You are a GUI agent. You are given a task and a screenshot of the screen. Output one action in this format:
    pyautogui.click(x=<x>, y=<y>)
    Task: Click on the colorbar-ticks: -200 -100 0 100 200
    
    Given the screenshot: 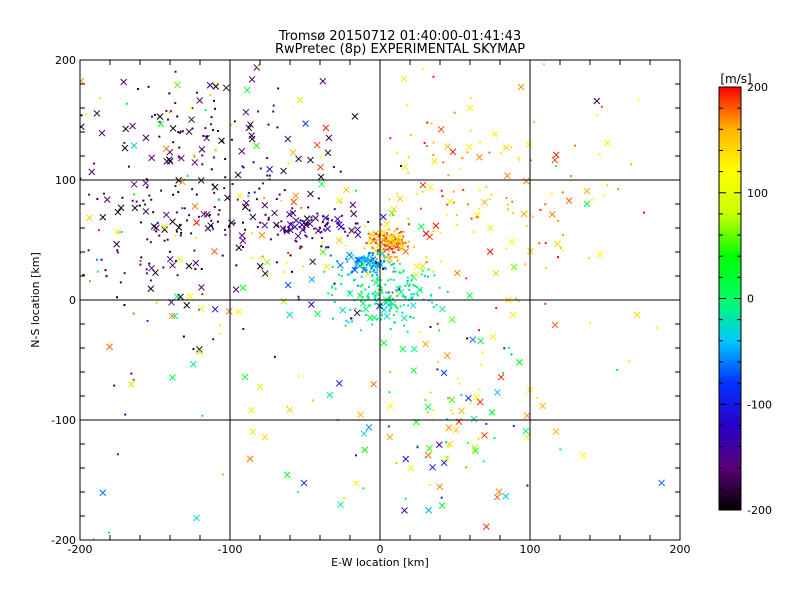 What is the action you would take?
    pyautogui.click(x=745, y=299)
    